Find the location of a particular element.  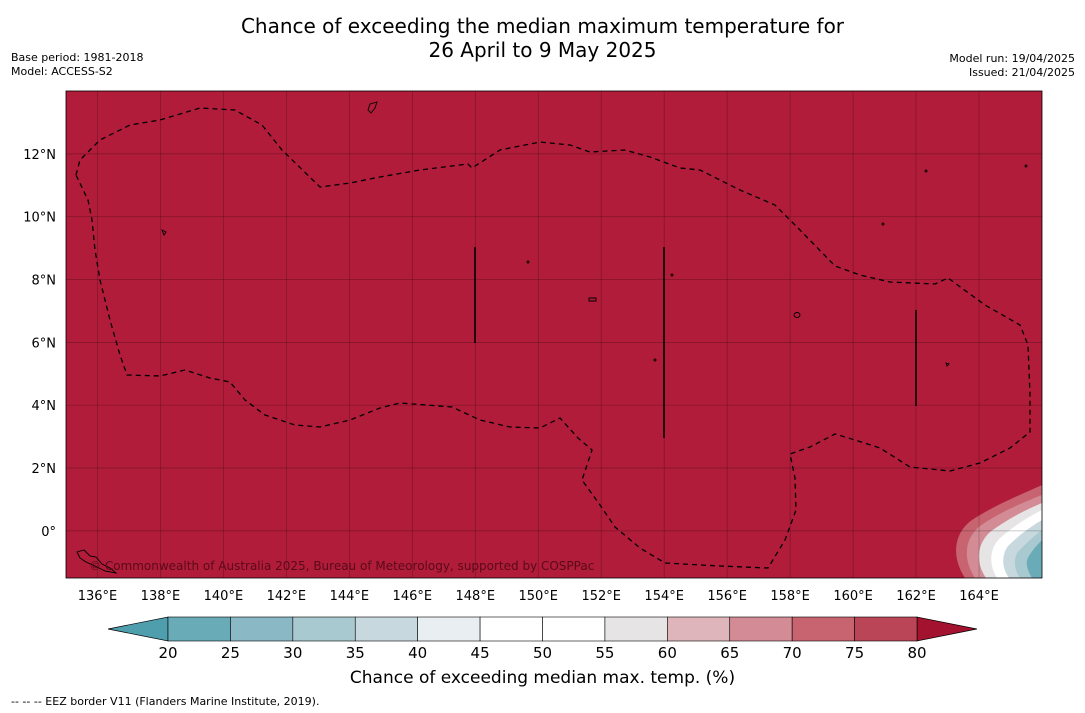

colorbar-tick-label: 60 is located at coordinates (667, 653).